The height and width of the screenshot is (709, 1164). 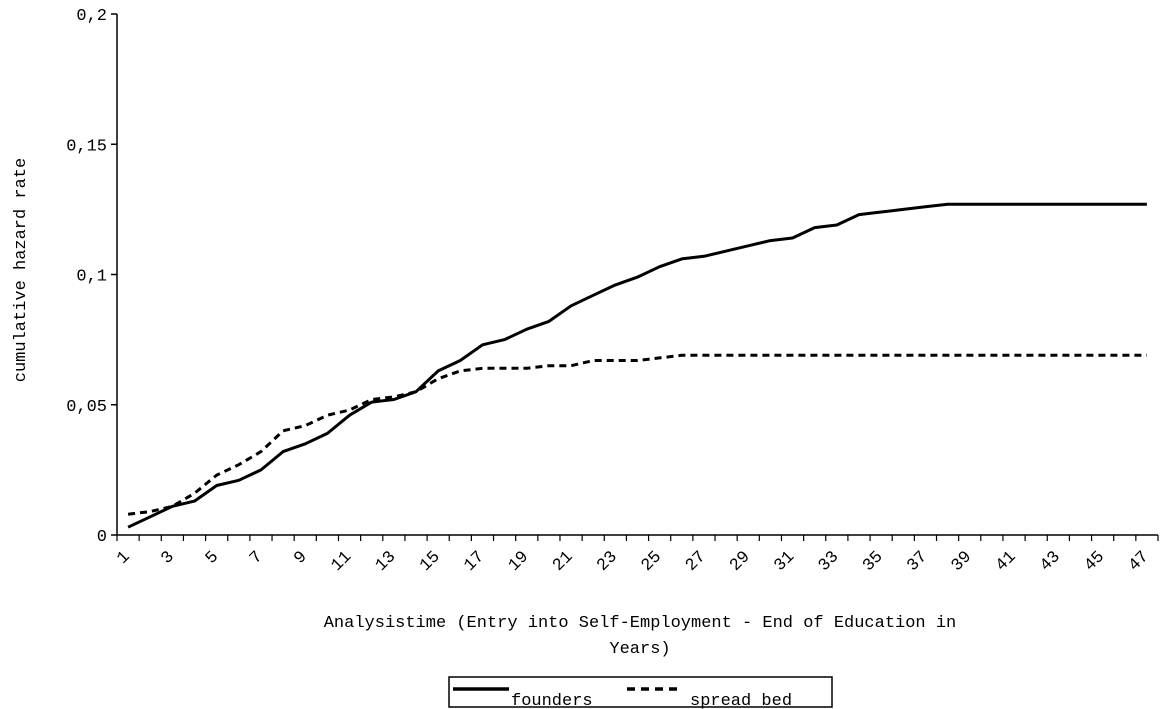 I want to click on x-tick-label: 5, so click(x=212, y=558).